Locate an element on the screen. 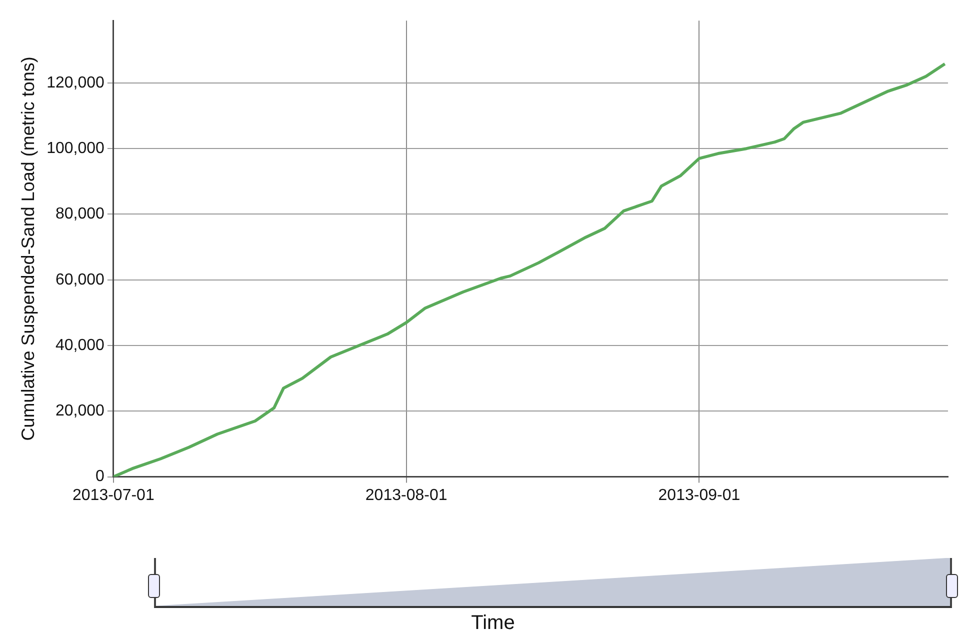 The width and height of the screenshot is (974, 632). y-axis-title: Cumulative Suspended-Sand Load (metric tons) is located at coordinates (28, 248).